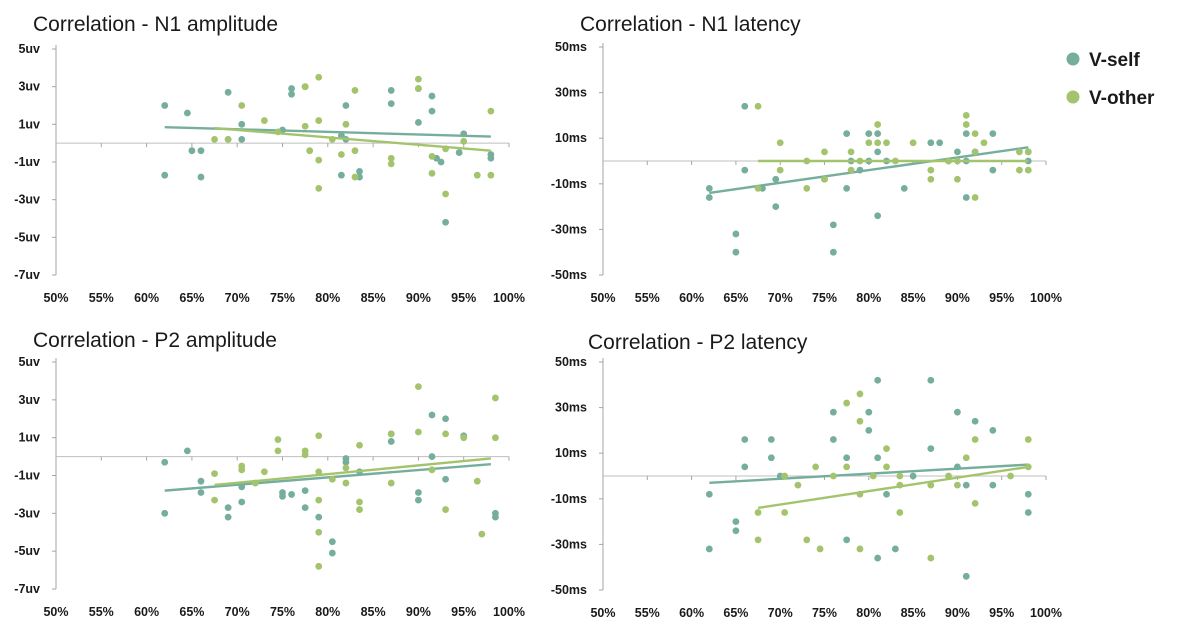 The height and width of the screenshot is (622, 1177). I want to click on x-tick-label: 90%, so click(957, 298).